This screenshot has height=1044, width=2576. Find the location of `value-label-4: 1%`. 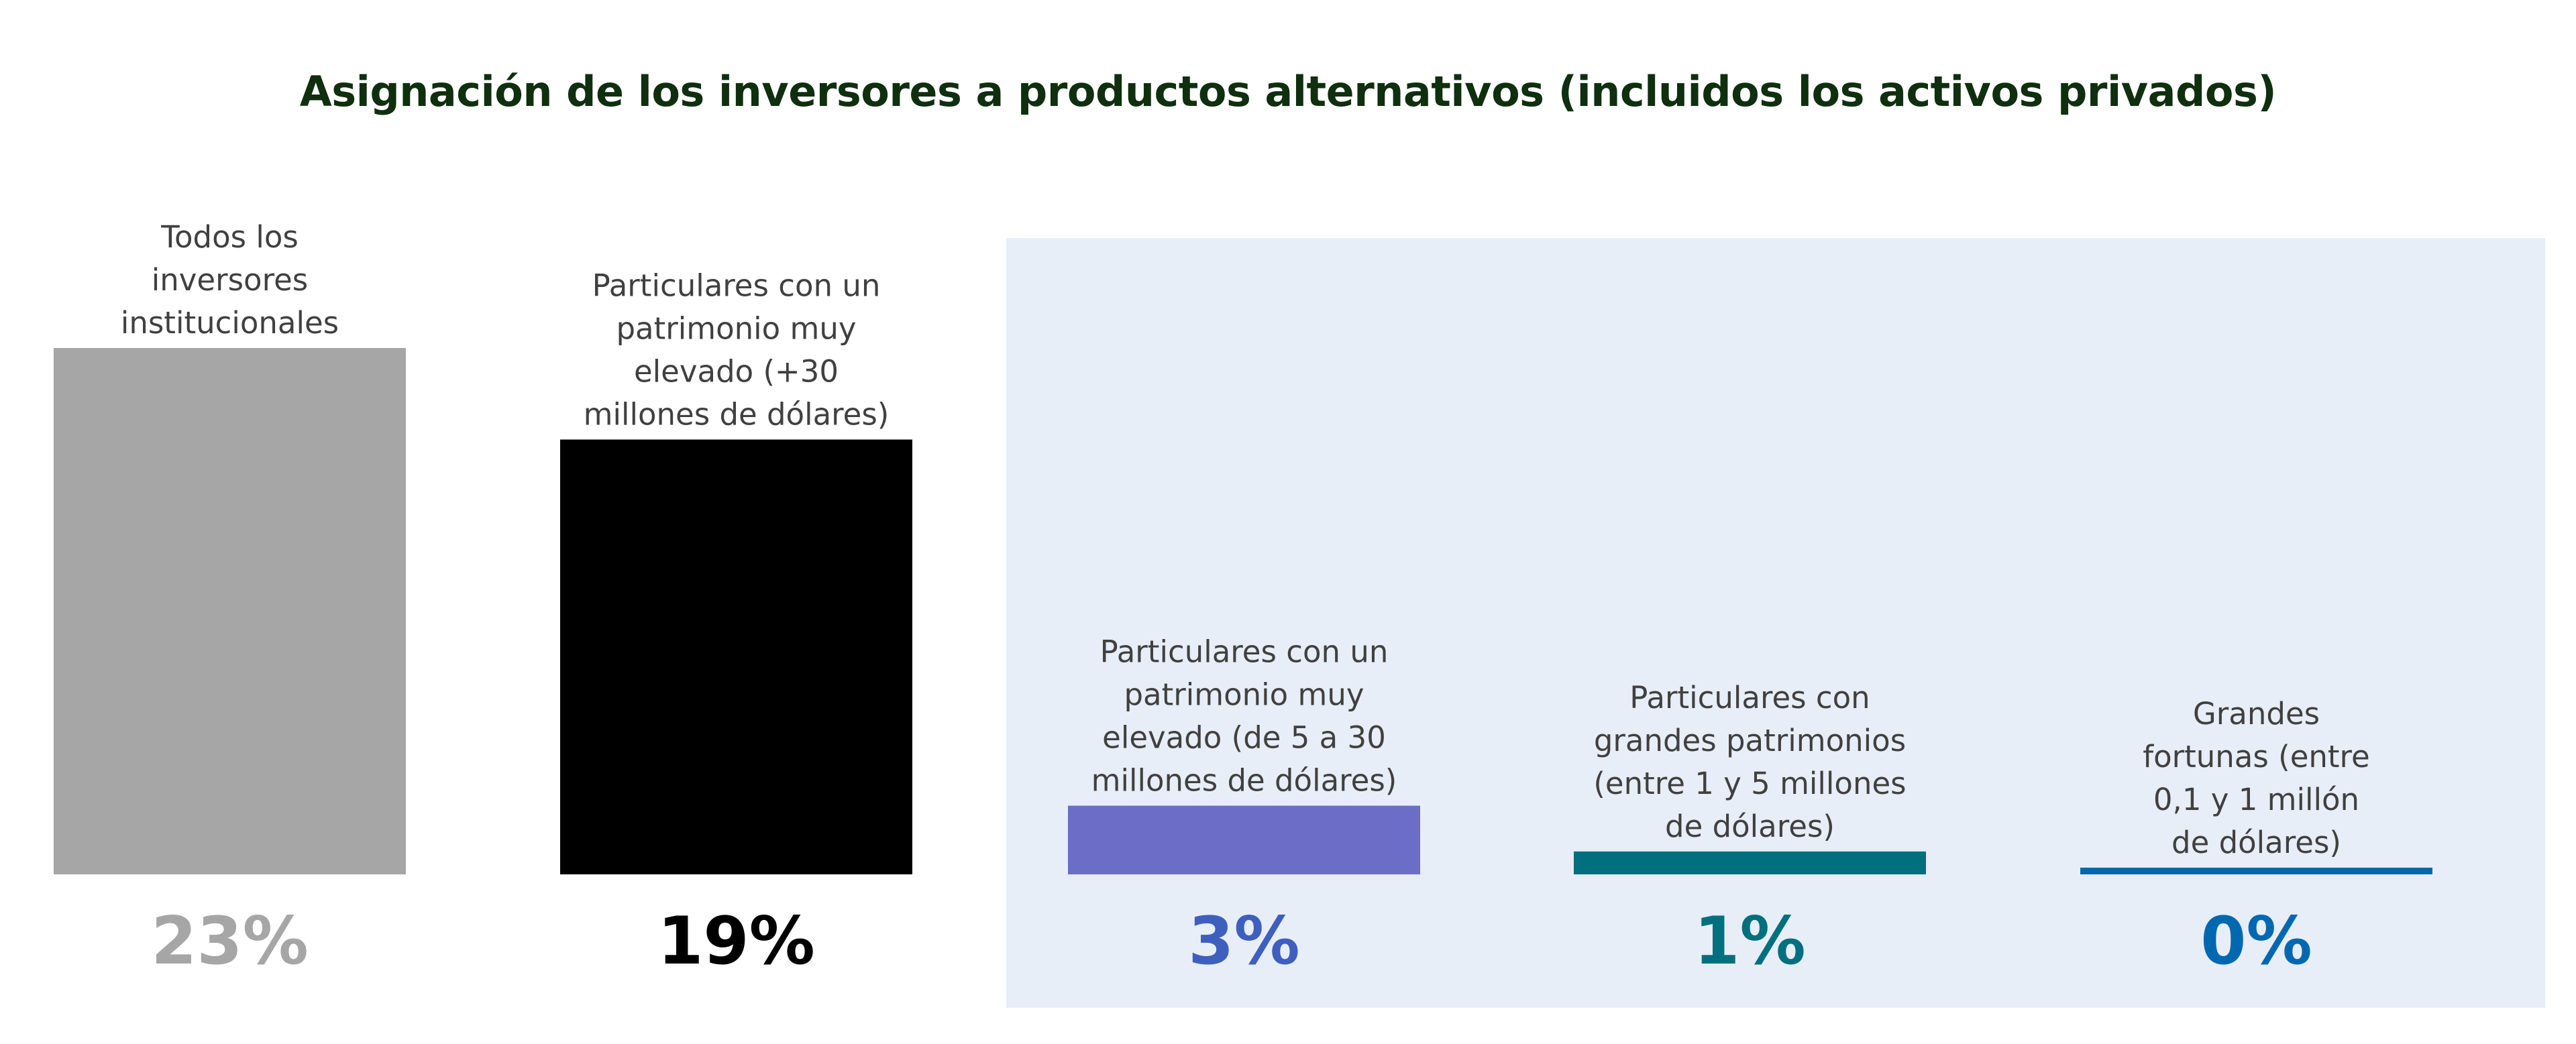

value-label-4: 1% is located at coordinates (1749, 941).